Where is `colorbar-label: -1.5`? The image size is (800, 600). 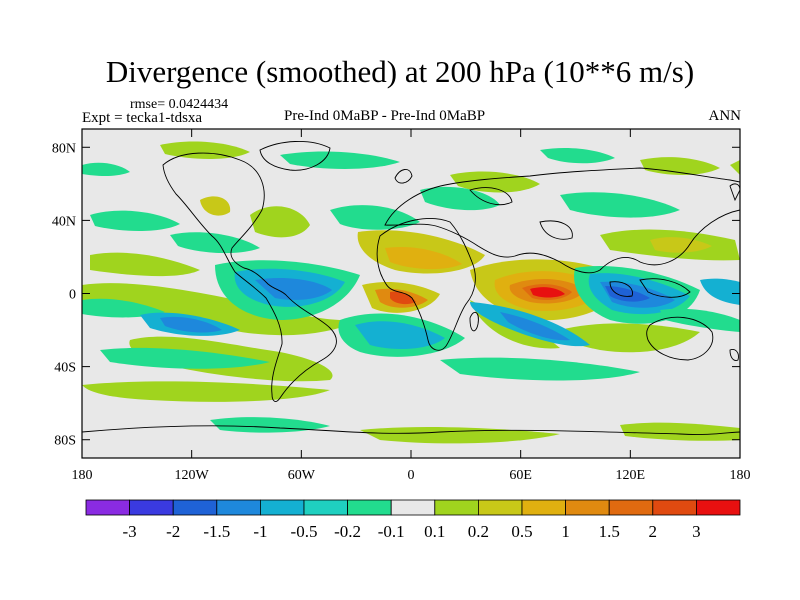 colorbar-label: -1.5 is located at coordinates (216, 531).